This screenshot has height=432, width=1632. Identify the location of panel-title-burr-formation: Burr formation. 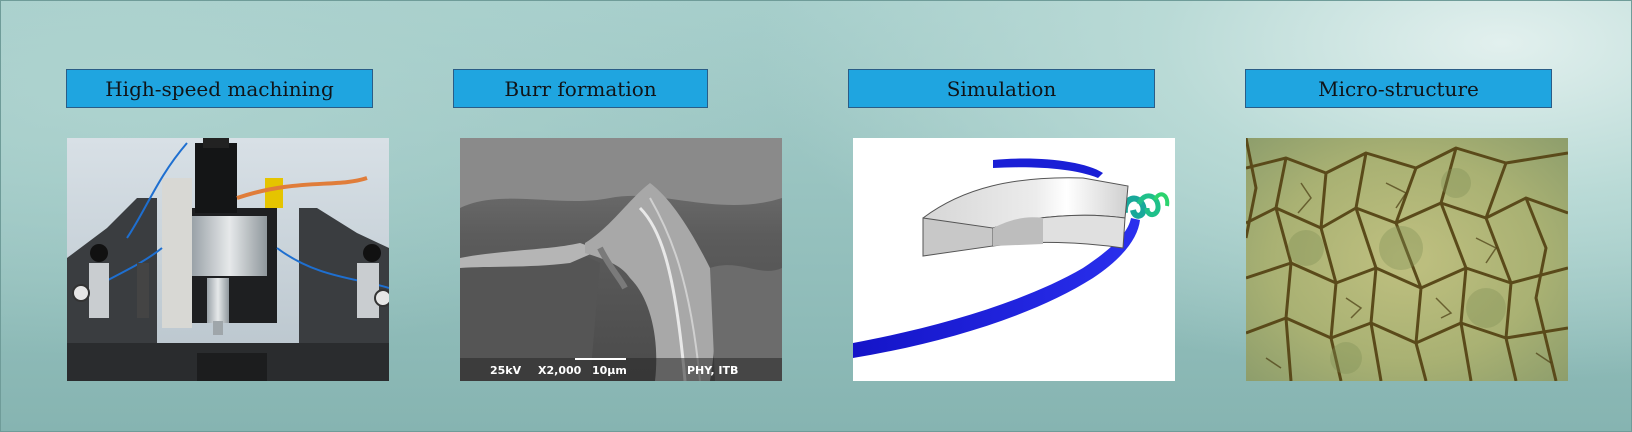
(580, 88).